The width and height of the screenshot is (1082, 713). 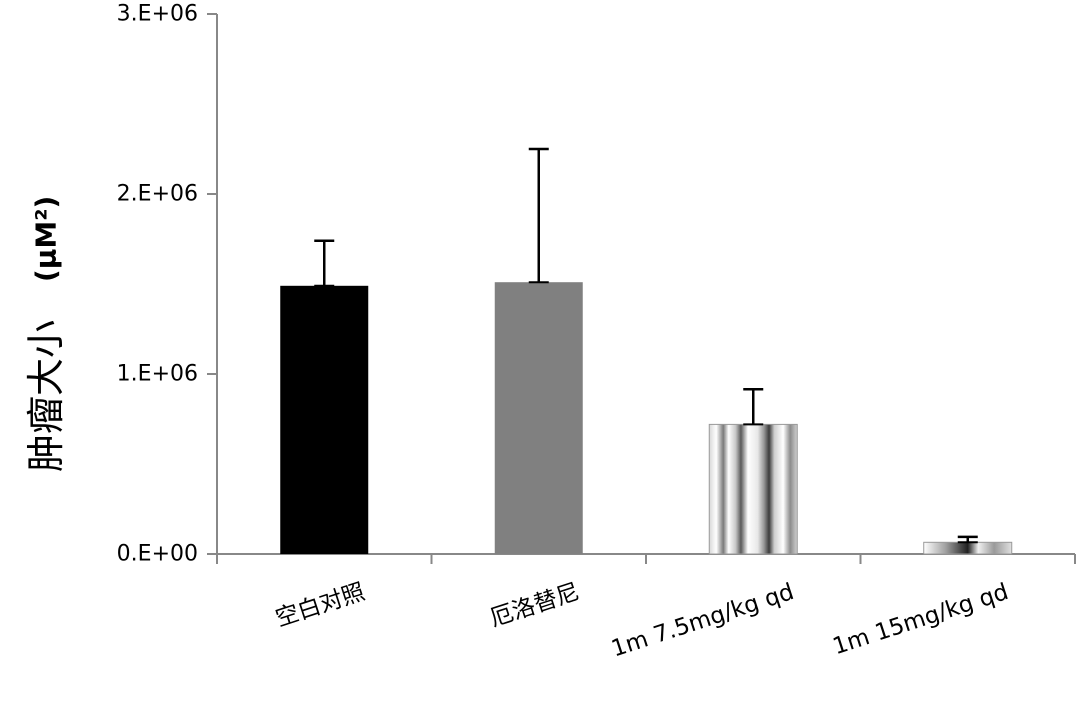 I want to click on category-labels: 空白对照 厄洛替尼 1m 7.5mg/kg qd 1m 15mg/kg qd, so click(x=642, y=620).